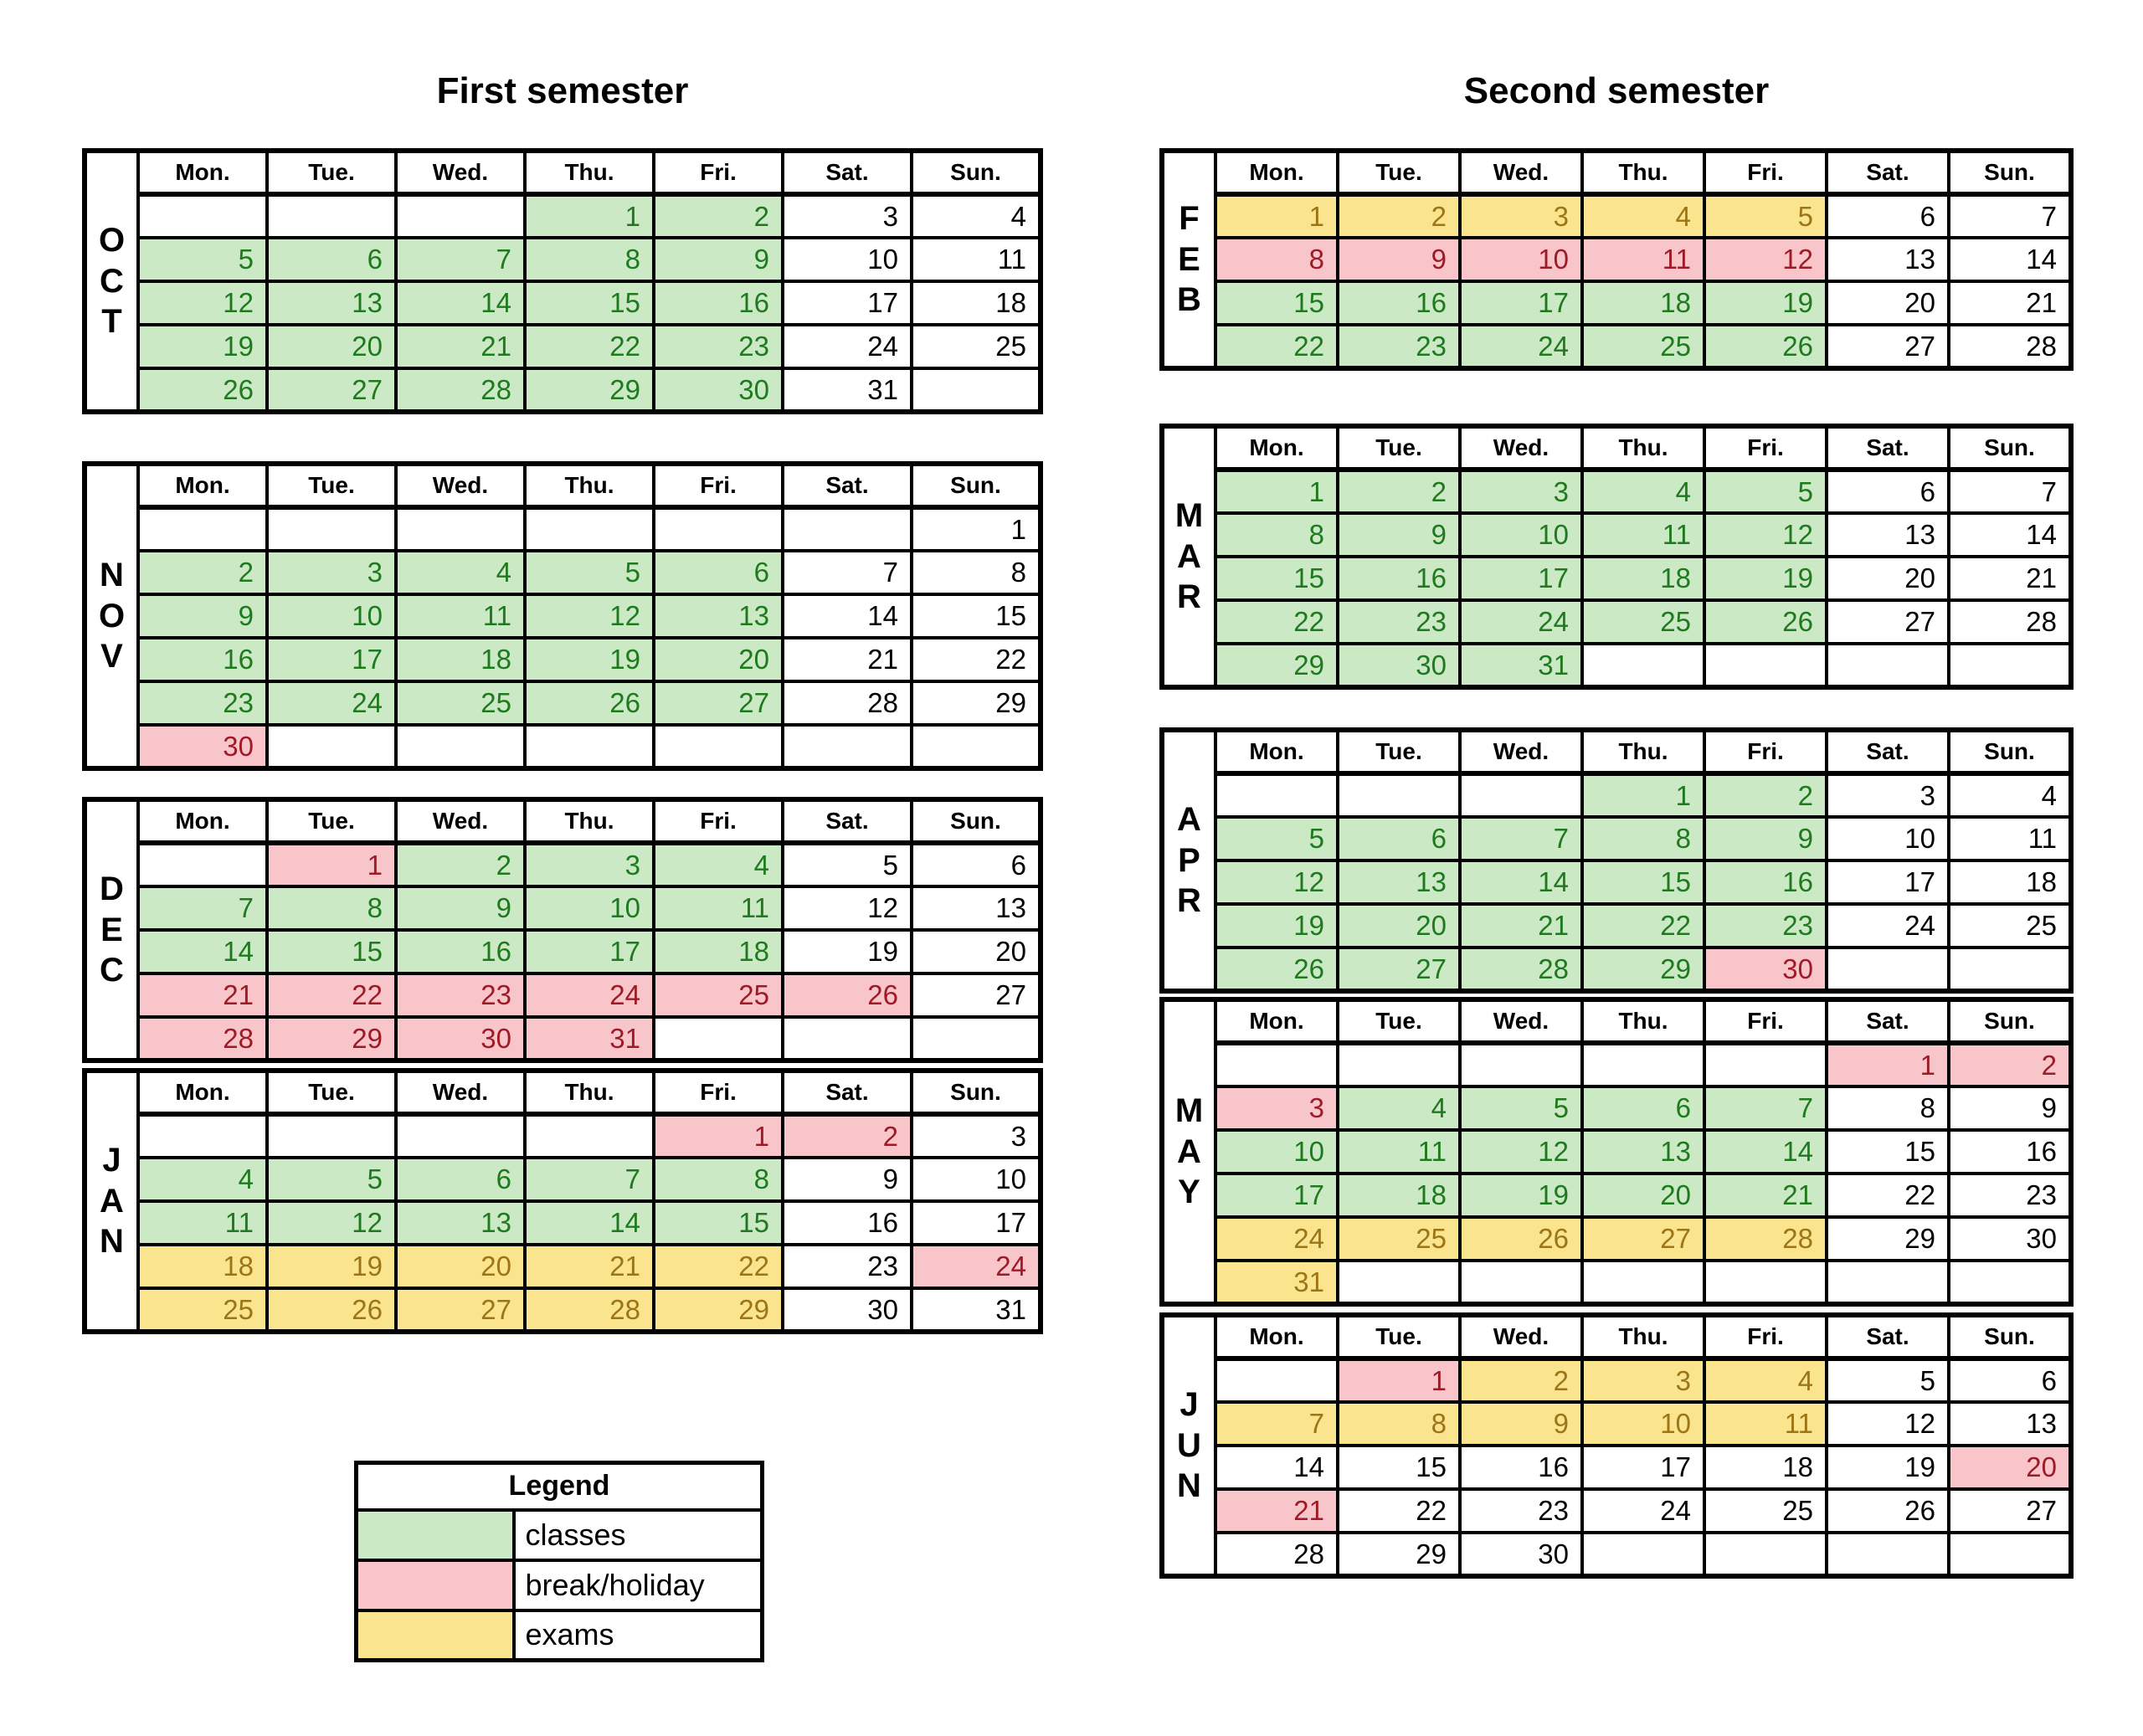 Image resolution: width=2143 pixels, height=1736 pixels. What do you see at coordinates (847, 951) in the screenshot?
I see `day-cell-dec-19: 19` at bounding box center [847, 951].